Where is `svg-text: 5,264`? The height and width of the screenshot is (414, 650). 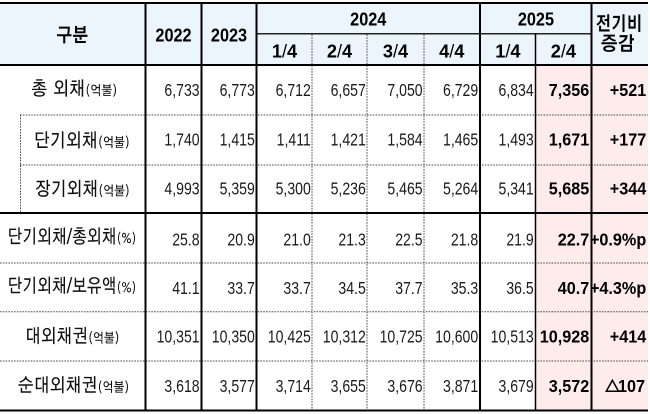
svg-text: 5,264 is located at coordinates (460, 189).